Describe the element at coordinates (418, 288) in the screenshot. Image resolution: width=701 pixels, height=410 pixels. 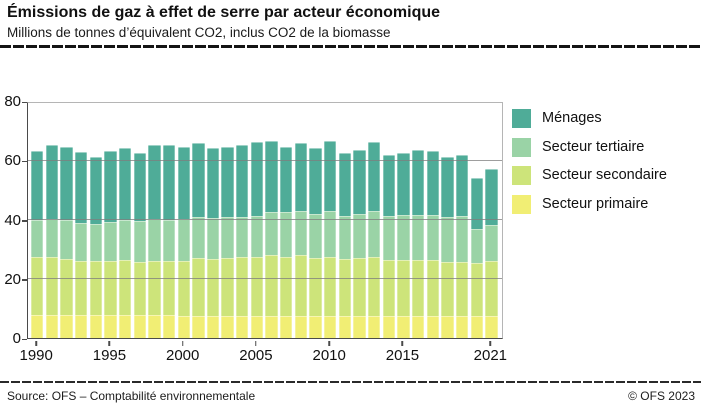
I see `segment-secteur-secondaire-2016` at that location.